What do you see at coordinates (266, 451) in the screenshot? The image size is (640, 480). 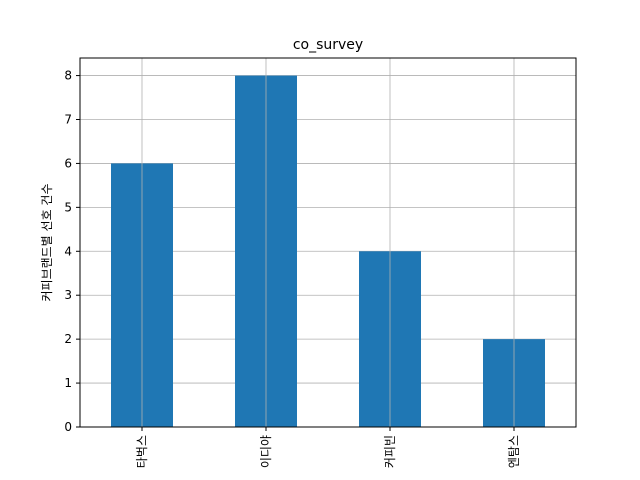 I see `x-tick-label: 이디야` at bounding box center [266, 451].